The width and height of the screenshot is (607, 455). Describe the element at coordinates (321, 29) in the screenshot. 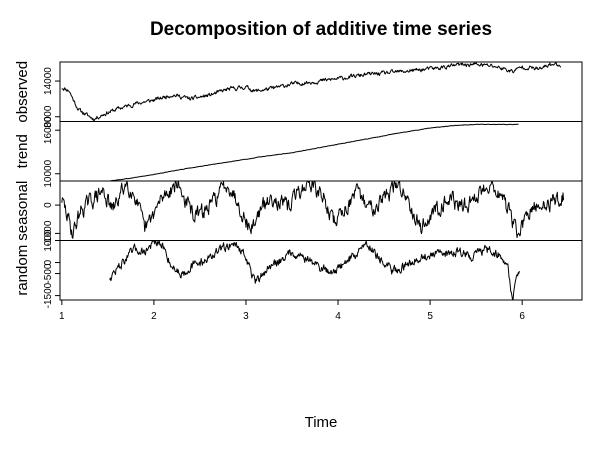

I see `chart-title: Decomposition of additive time series` at that location.